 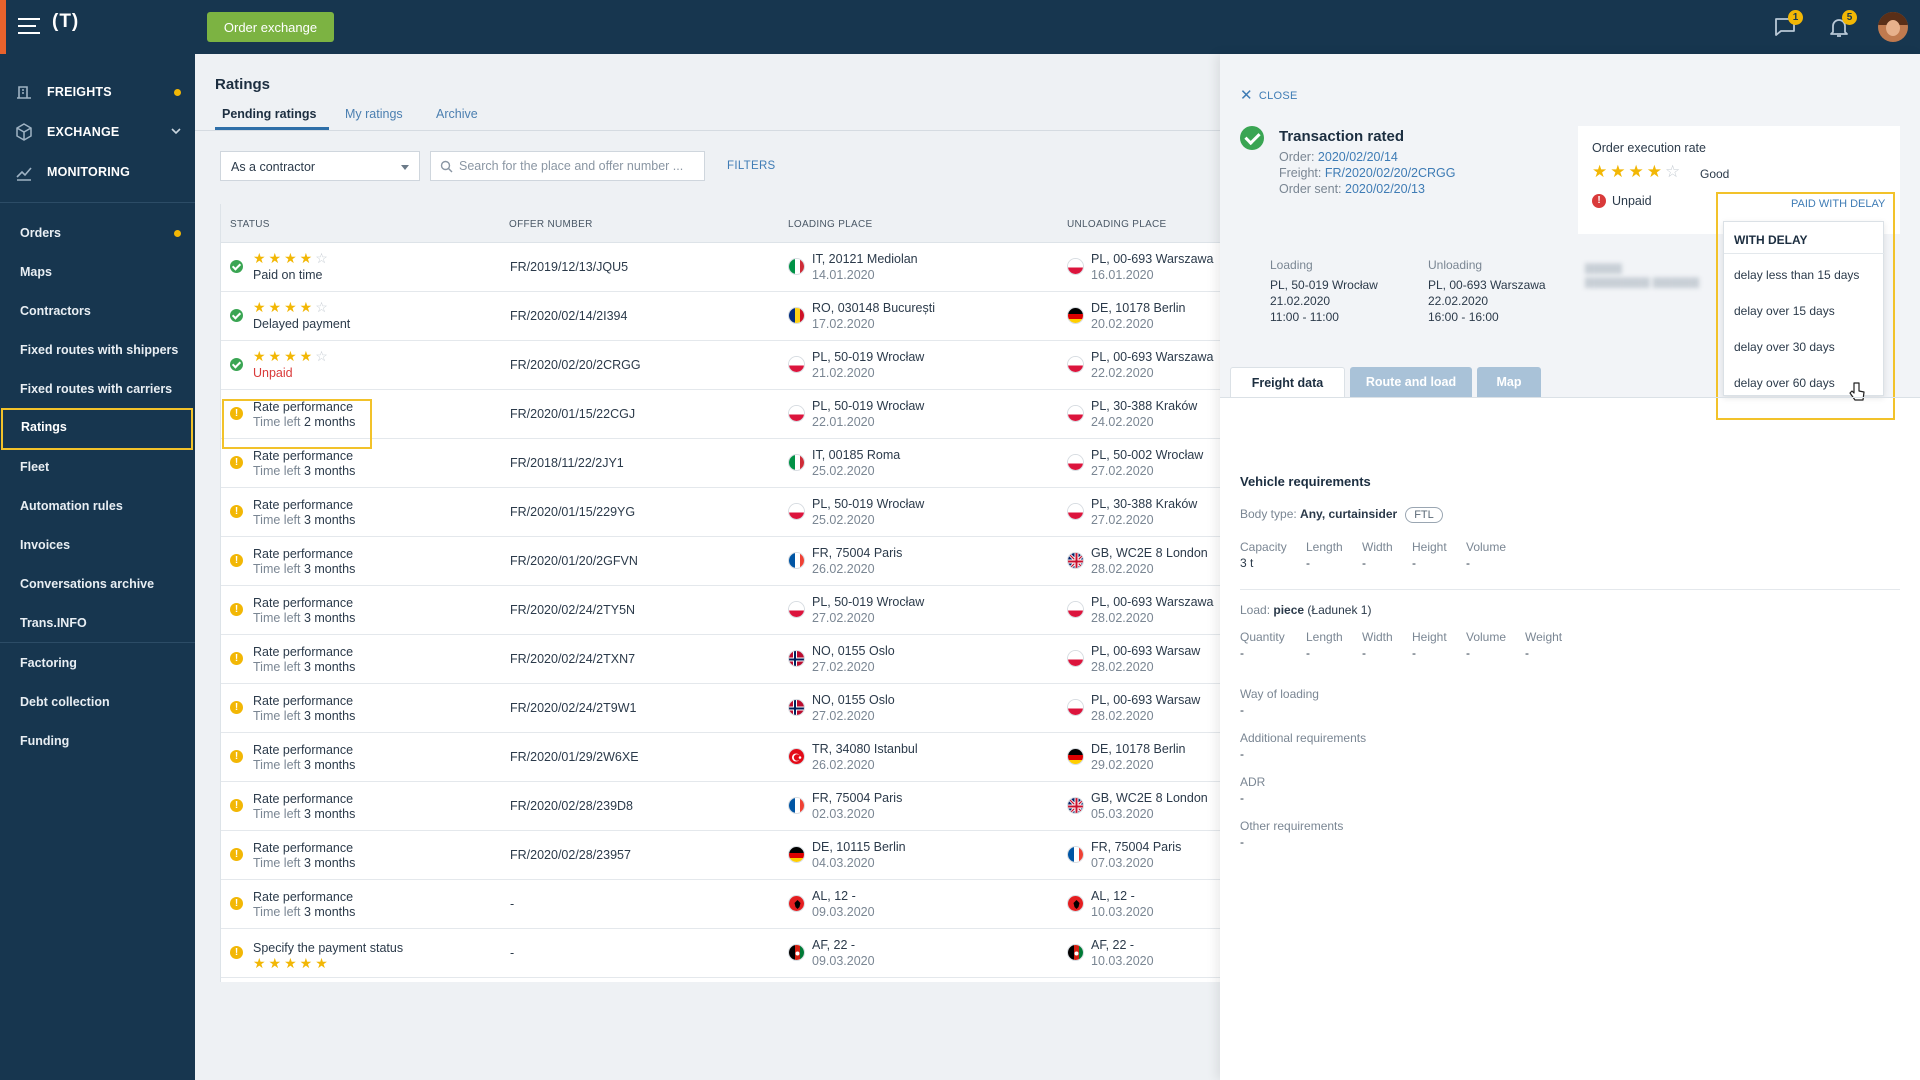 I want to click on sidebar-item-trans-info: Trans.INFO, so click(x=97, y=623).